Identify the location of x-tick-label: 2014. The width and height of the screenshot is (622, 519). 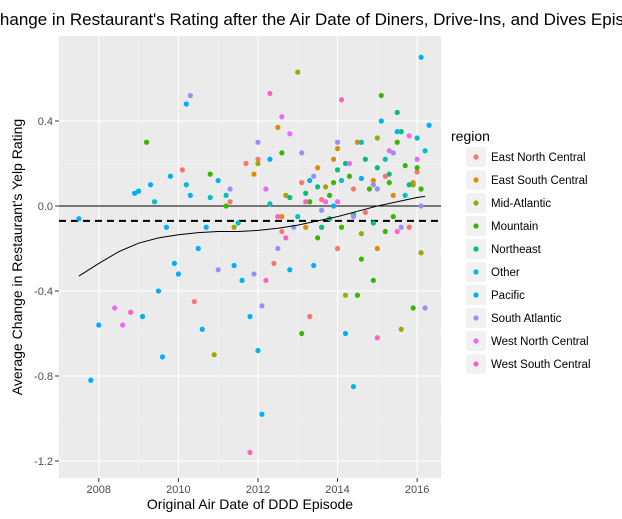
(337, 490).